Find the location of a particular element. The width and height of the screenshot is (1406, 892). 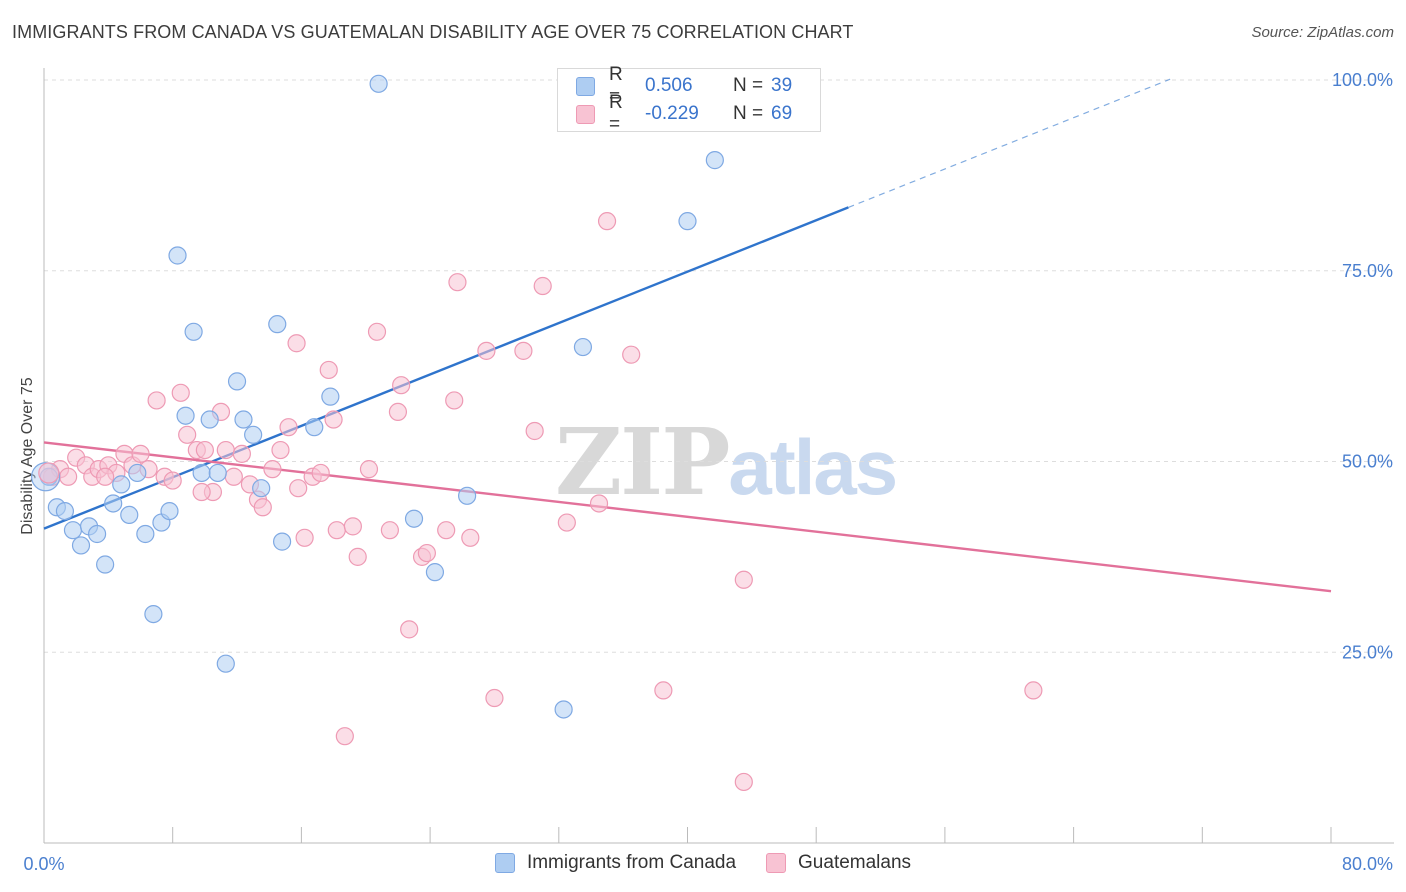

legend-n-value: 39 is located at coordinates (782, 85).